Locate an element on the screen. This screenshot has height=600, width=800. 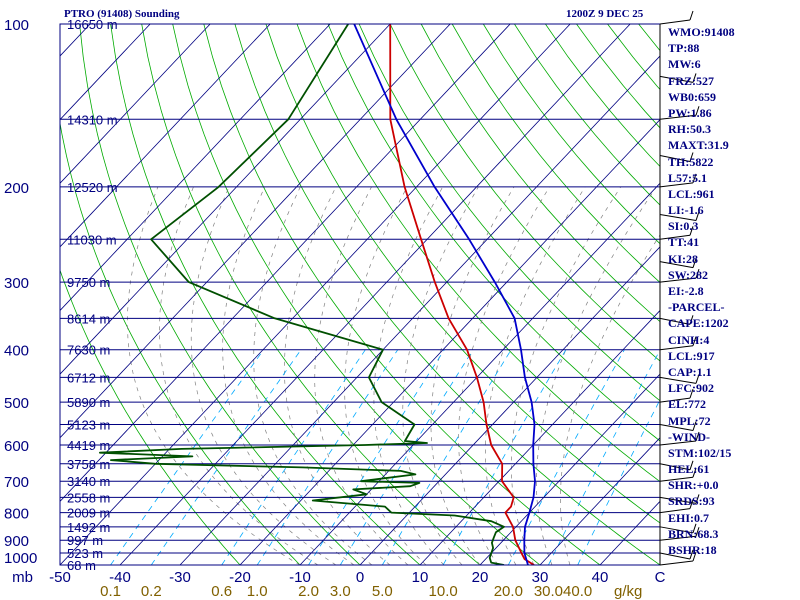
temperature-tick-label: 30 is located at coordinates (540, 577).